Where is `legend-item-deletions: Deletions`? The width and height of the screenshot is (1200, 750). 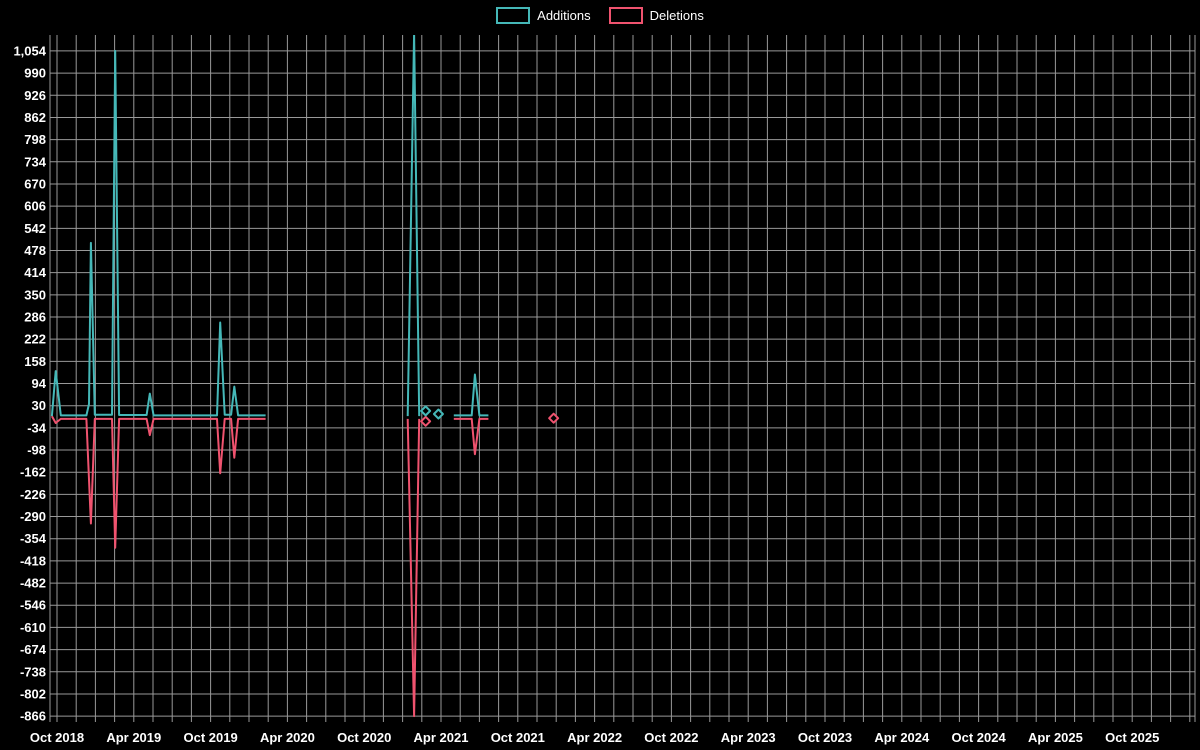 legend-item-deletions: Deletions is located at coordinates (656, 15).